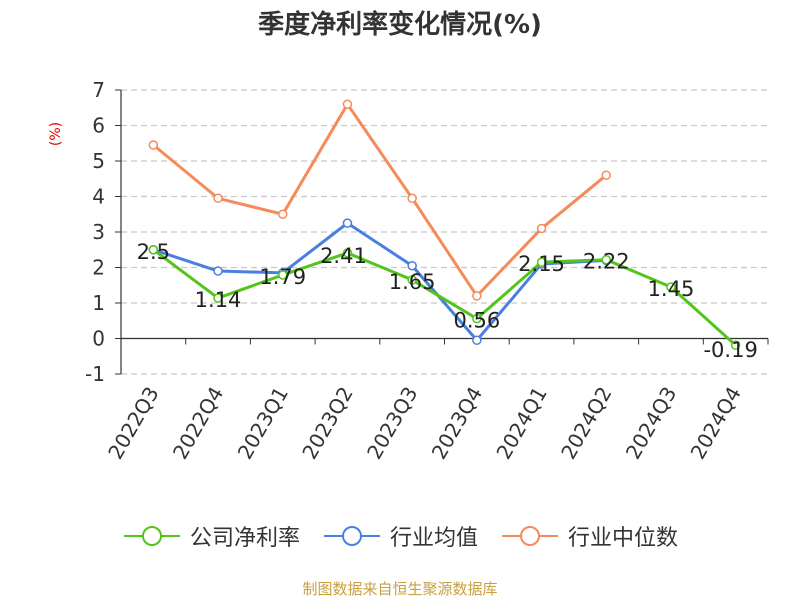  What do you see at coordinates (521, 423) in the screenshot?
I see `x-tick-label: 2024Q1` at bounding box center [521, 423].